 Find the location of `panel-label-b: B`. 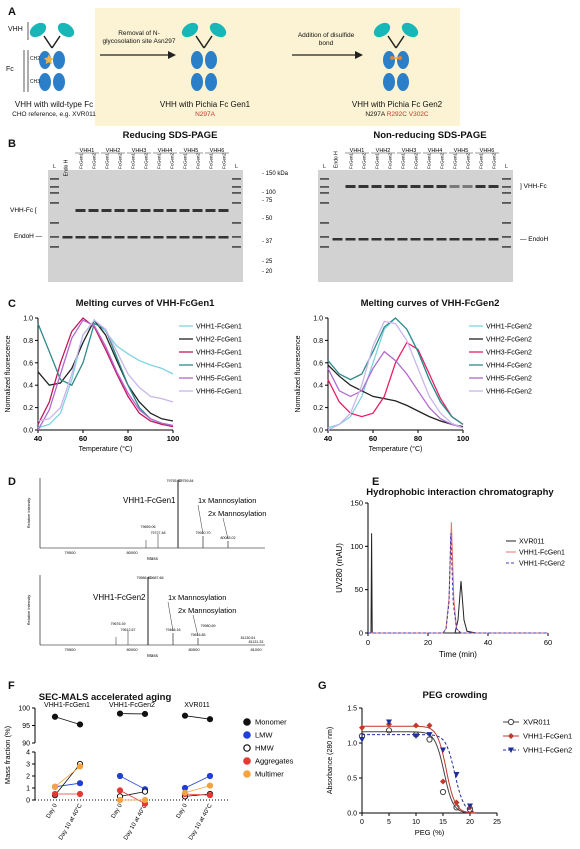

panel-label-b: B is located at coordinates (12, 144).